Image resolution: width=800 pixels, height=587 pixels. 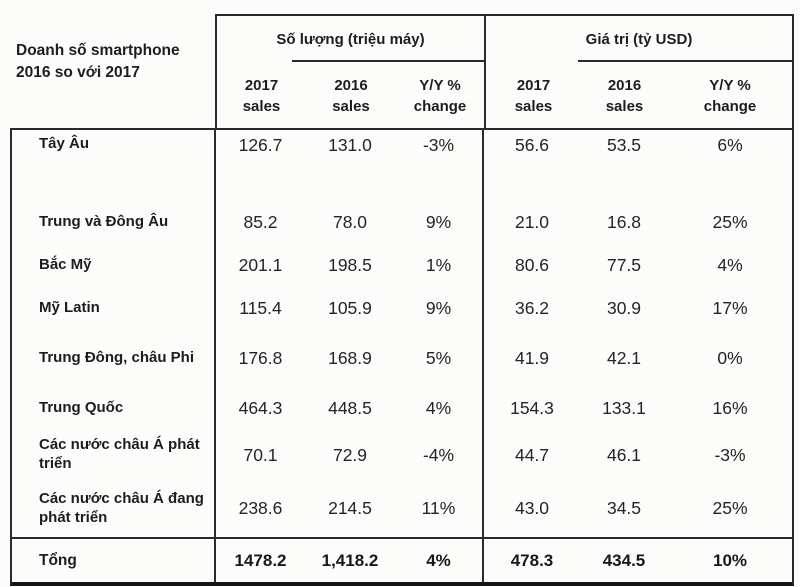 I want to click on totals-val-yy: 10%, so click(x=730, y=560).